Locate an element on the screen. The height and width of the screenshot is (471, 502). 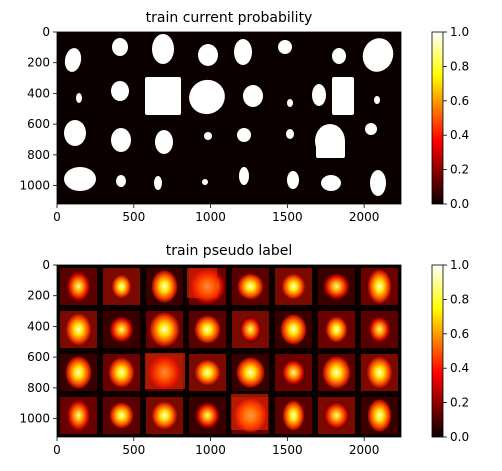
y-tick-label: 1000 is located at coordinates (34, 186).